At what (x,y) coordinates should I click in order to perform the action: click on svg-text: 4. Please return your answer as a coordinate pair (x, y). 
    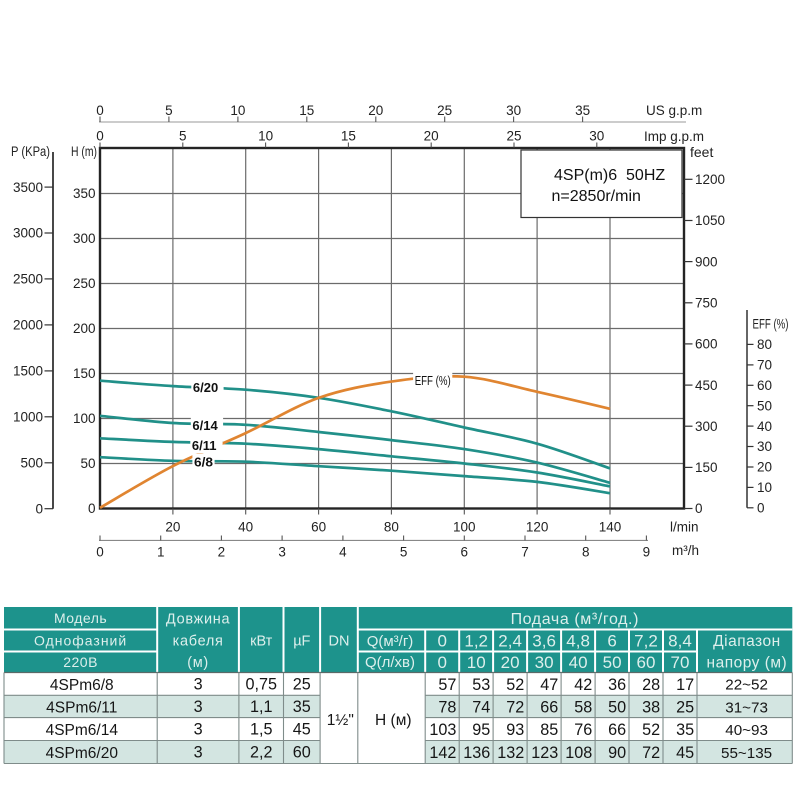
    Looking at the image, I should click on (343, 552).